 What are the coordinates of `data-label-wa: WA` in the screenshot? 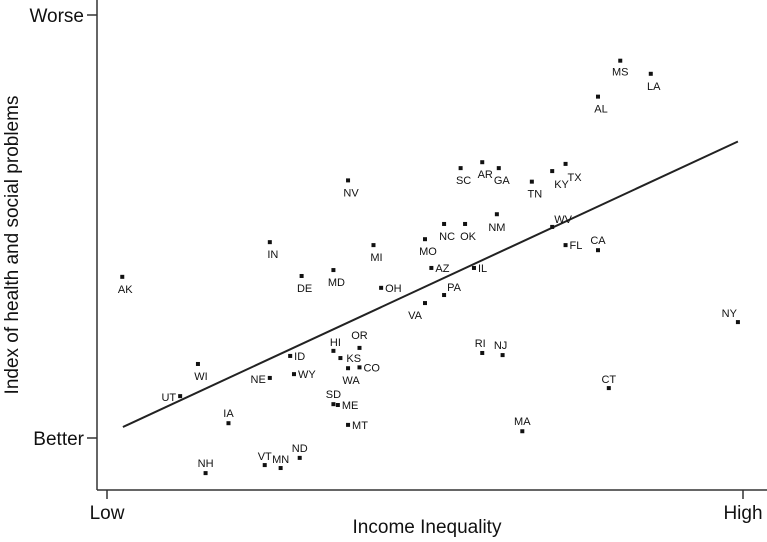 It's located at (351, 381).